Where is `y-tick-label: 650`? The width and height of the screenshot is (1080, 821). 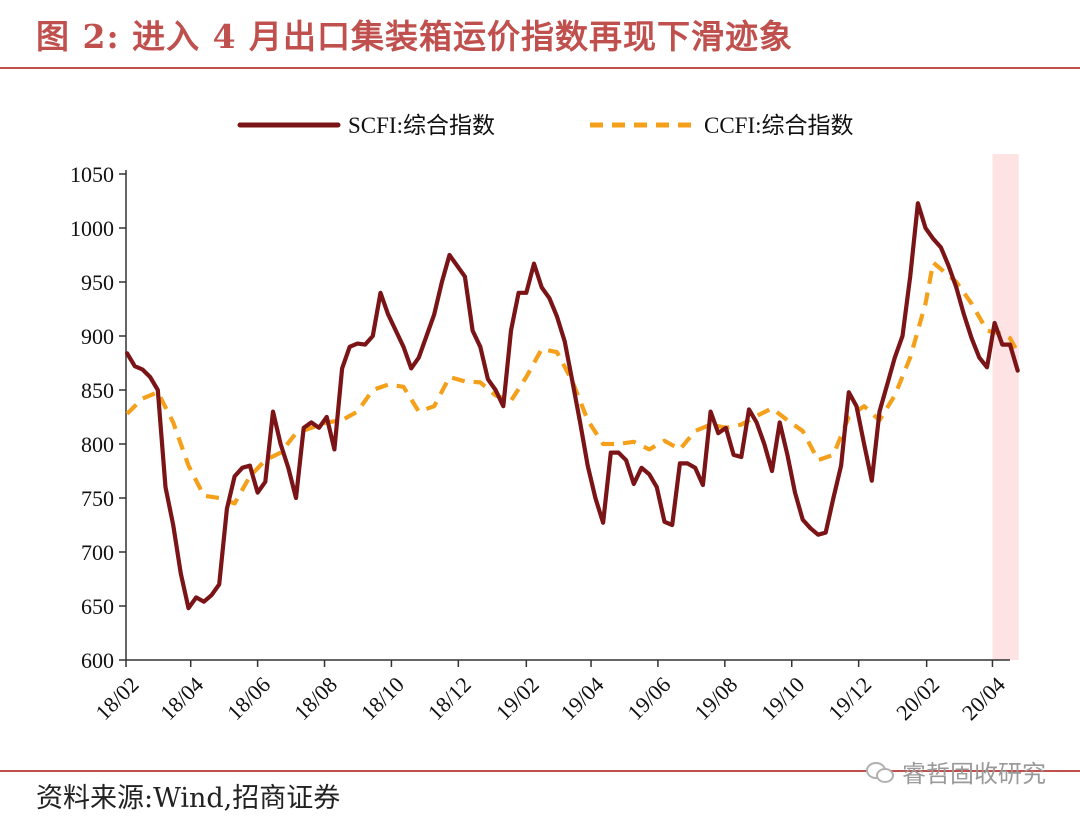 y-tick-label: 650 is located at coordinates (97, 606).